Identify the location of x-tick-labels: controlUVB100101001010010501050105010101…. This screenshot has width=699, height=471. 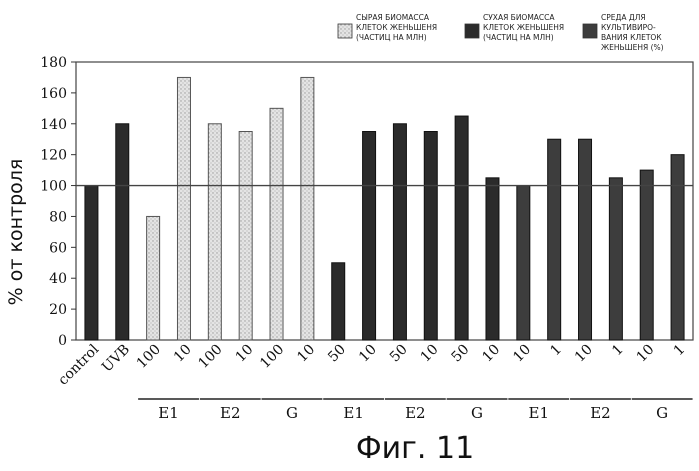
(371, 364).